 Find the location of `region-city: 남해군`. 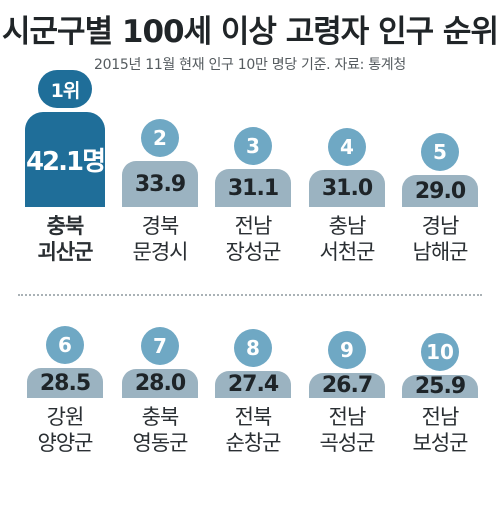

region-city: 남해군 is located at coordinates (440, 252).